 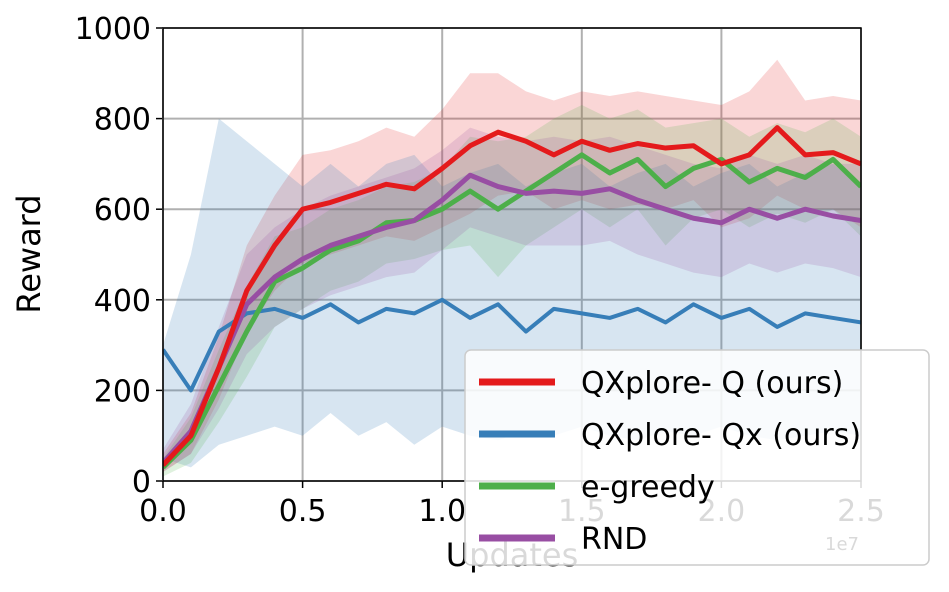 I want to click on y-tick-label: 800, so click(x=122, y=120).